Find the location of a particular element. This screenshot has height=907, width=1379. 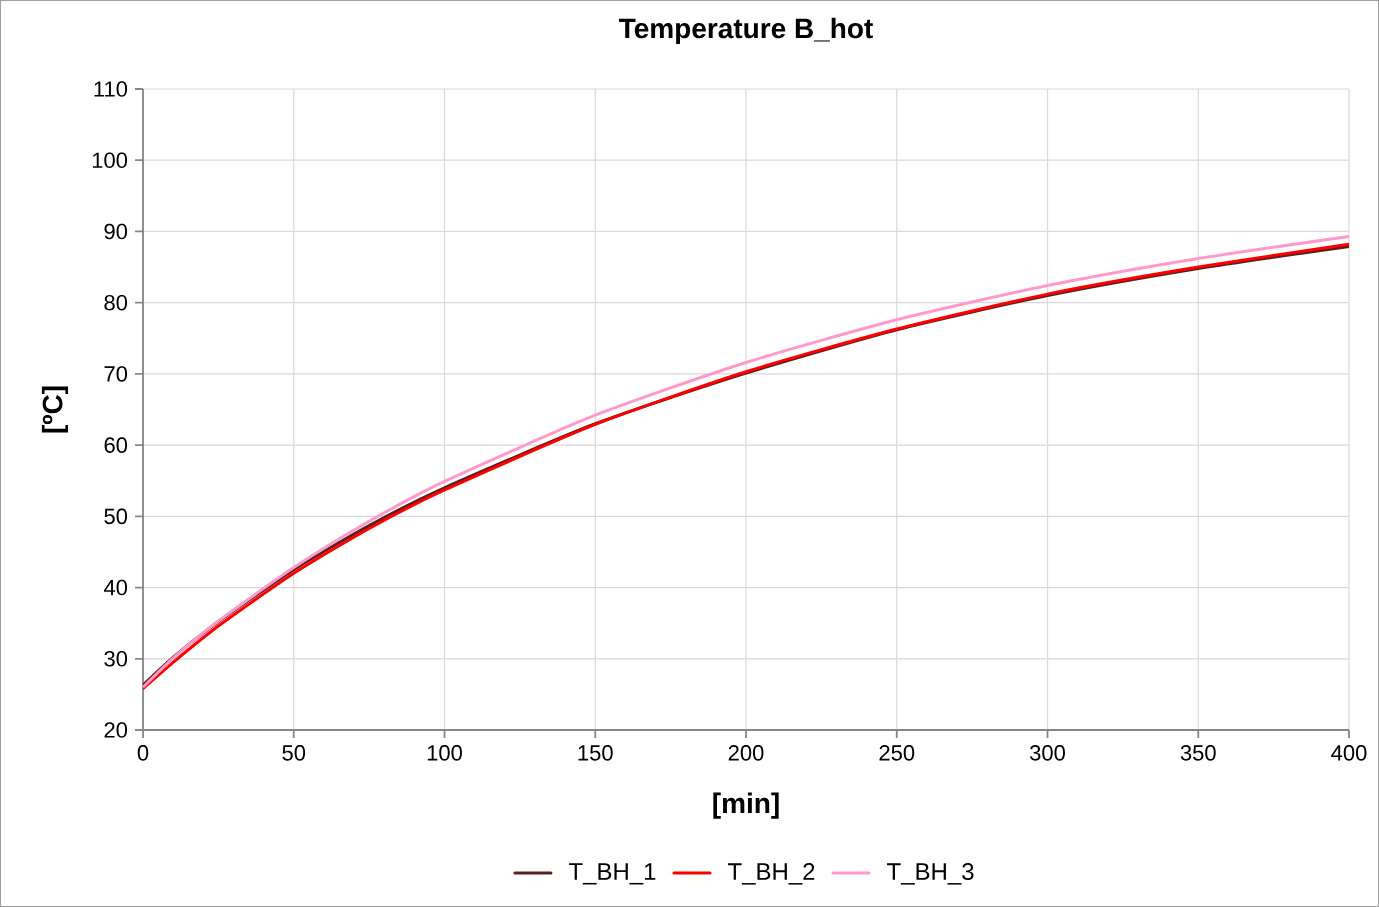

x-tick-label: 0 is located at coordinates (143, 753).